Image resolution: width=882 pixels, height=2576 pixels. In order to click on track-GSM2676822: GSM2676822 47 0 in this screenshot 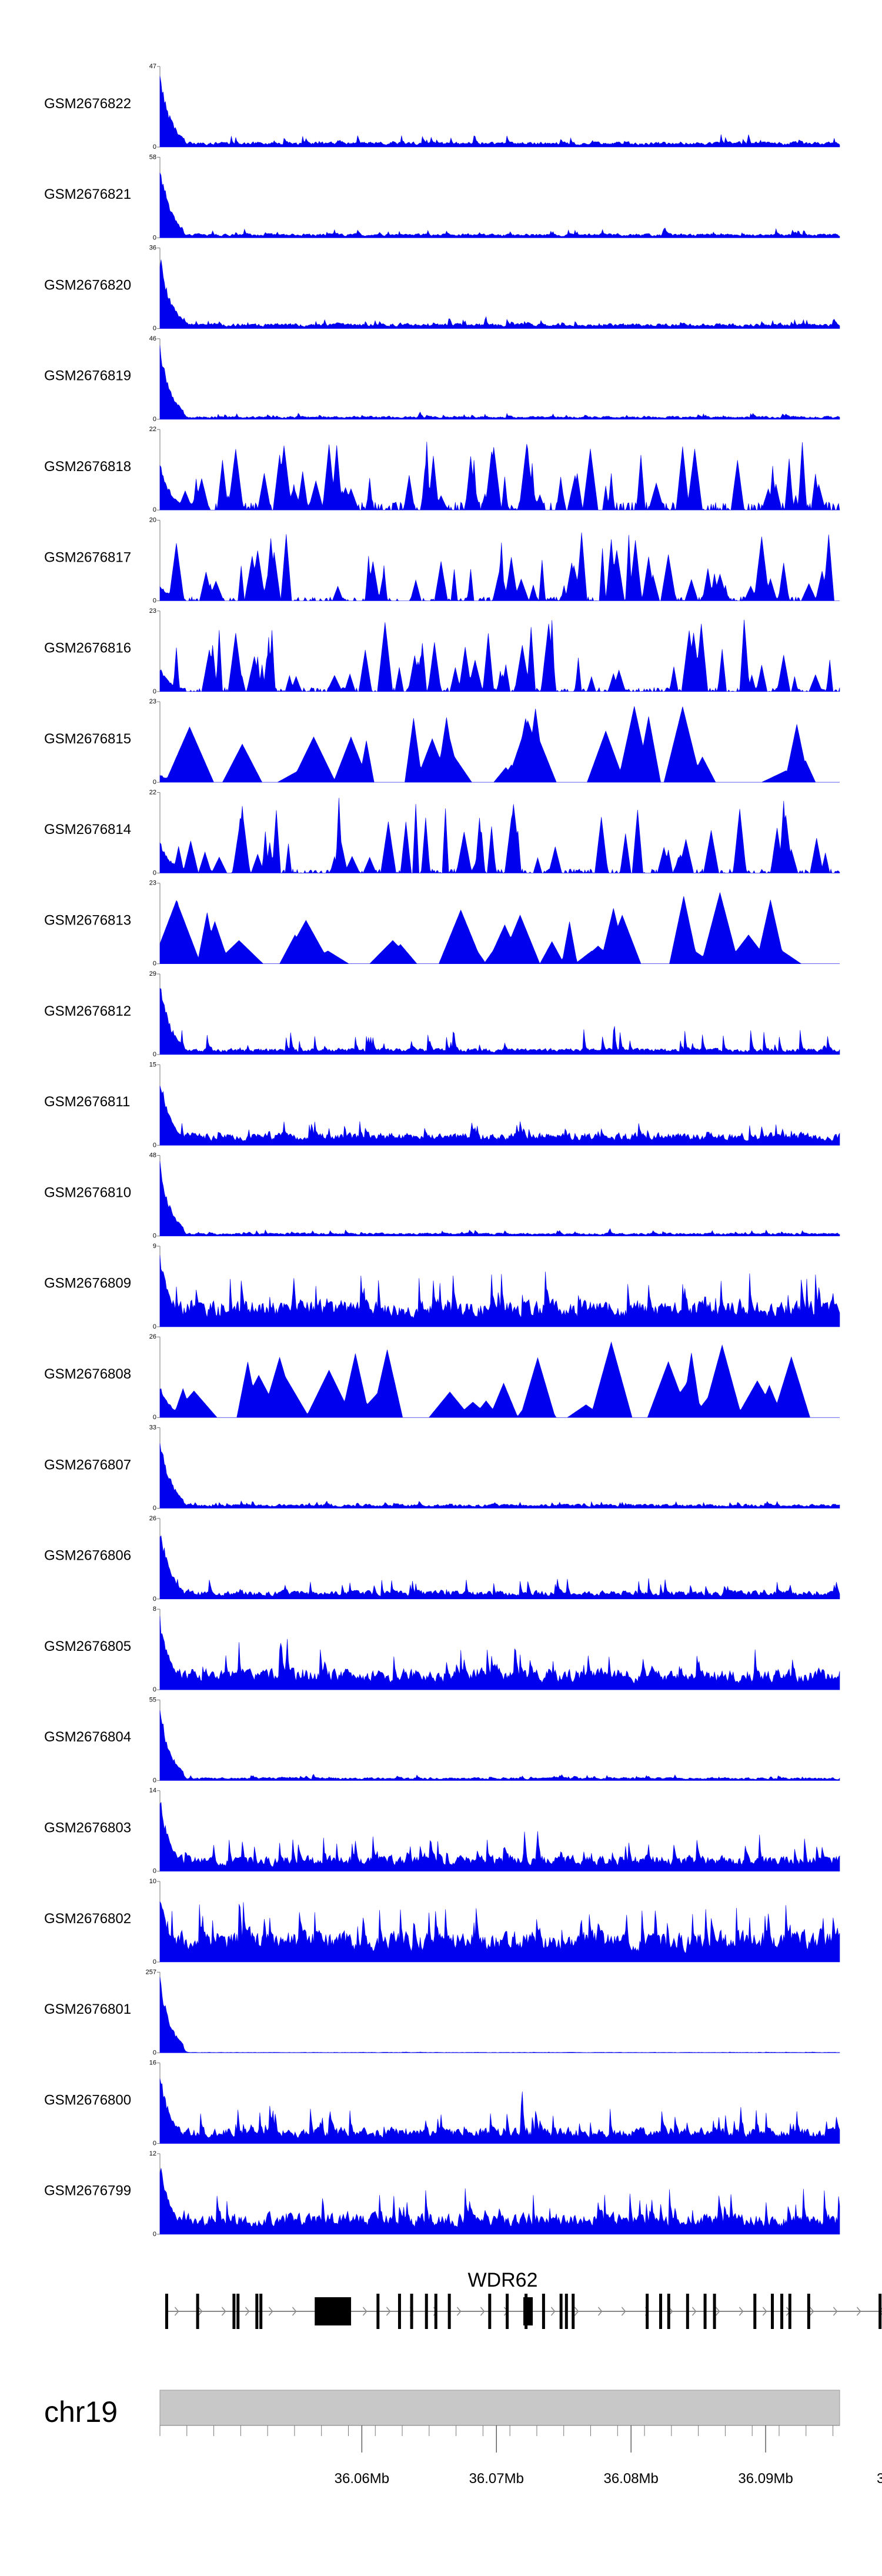, I will do `click(442, 107)`.